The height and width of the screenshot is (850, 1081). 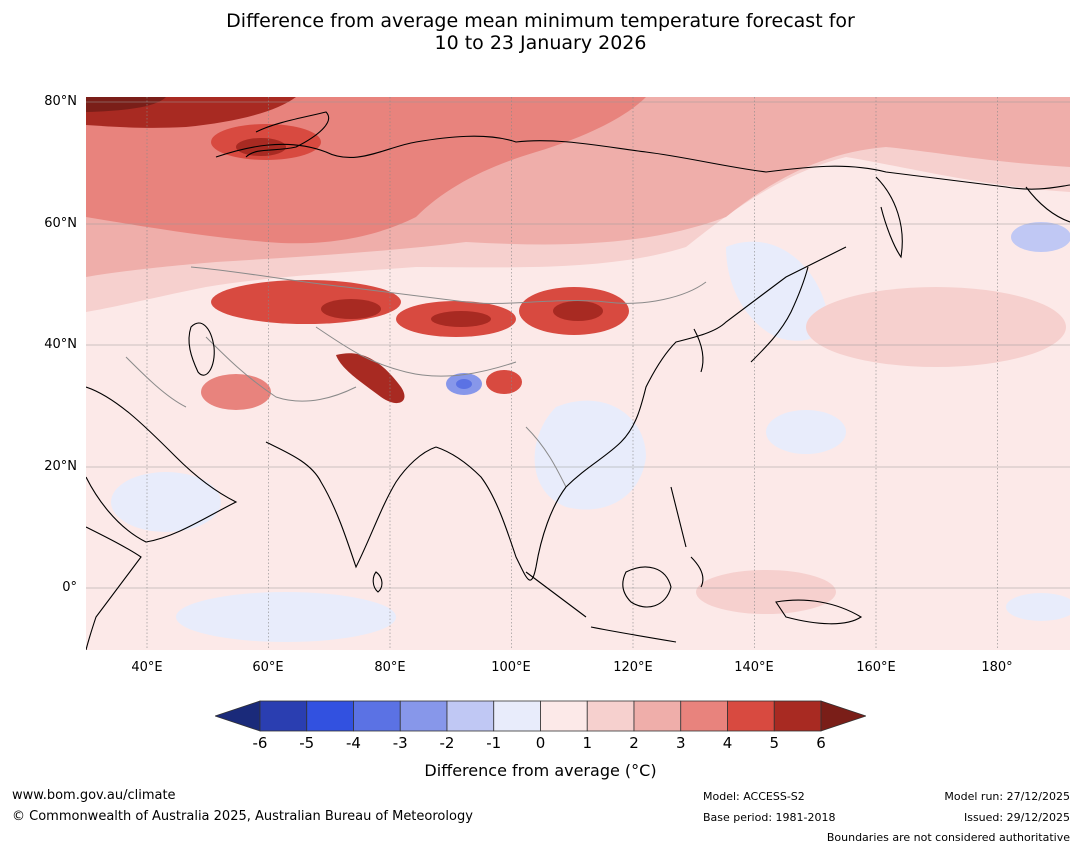 I want to click on anomaly-zone-cool-manchuria, so click(x=776, y=291).